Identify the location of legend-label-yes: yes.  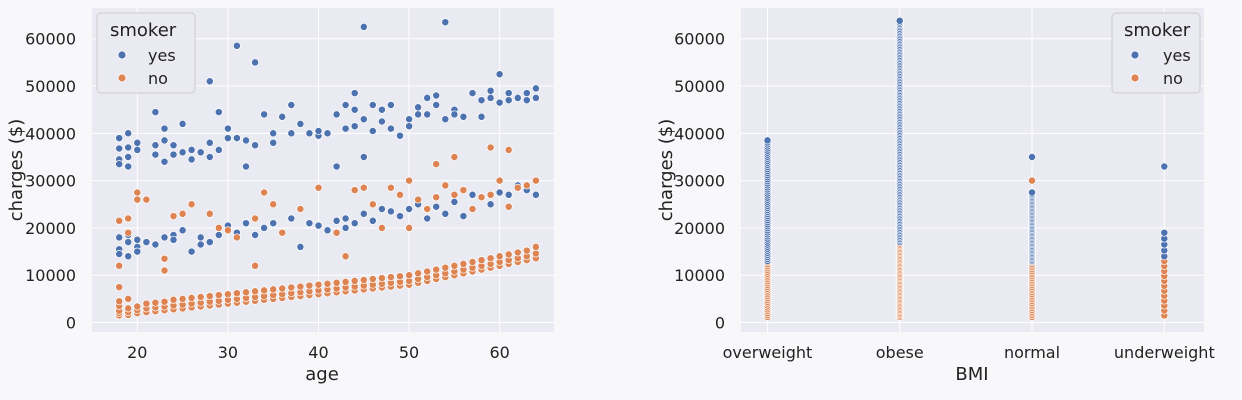
(162, 55).